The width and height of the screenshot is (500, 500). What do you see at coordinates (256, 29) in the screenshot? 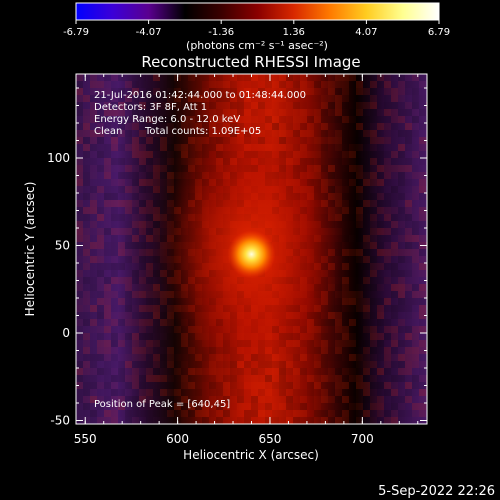
I see `colorbar-ticks: -6.79 -4.07 -1.36 1.36 4.07 6.79` at bounding box center [256, 29].